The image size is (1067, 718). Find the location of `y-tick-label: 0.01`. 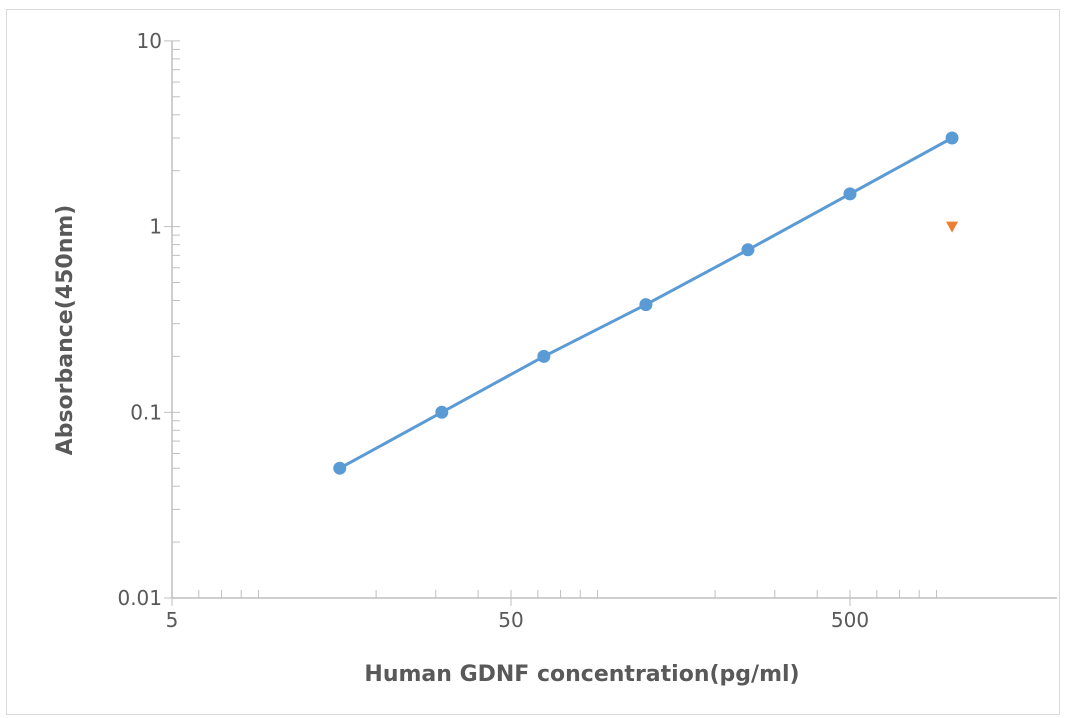

y-tick-label: 0.01 is located at coordinates (139, 598).